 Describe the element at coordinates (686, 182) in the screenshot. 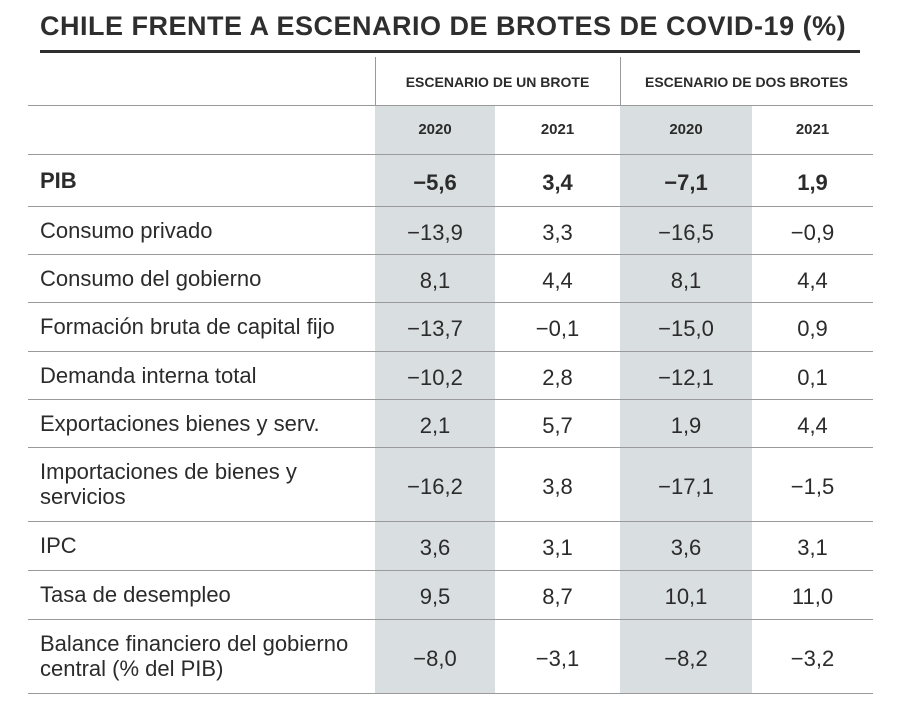

I see `table-cell: −7,1` at that location.